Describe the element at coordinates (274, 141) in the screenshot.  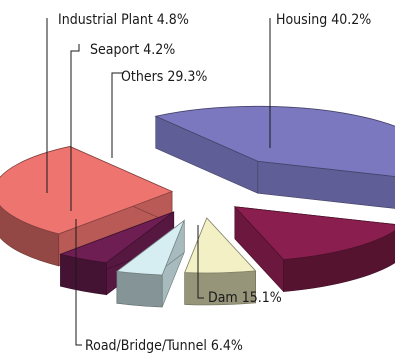
I see `slice-housing-top` at that location.